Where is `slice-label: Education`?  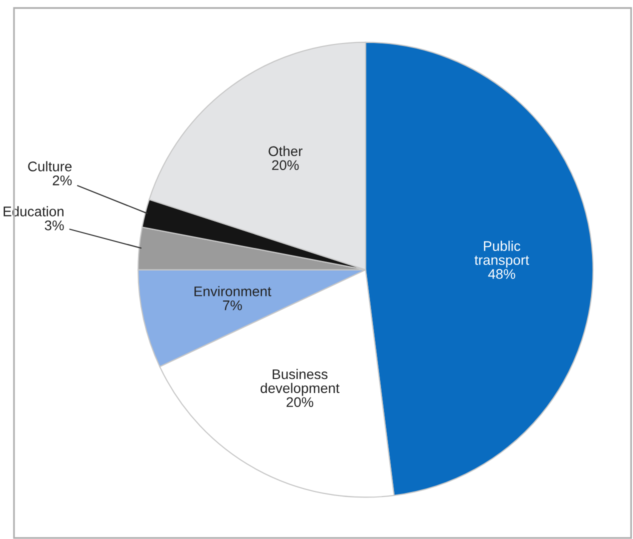 slice-label: Education is located at coordinates (34, 211).